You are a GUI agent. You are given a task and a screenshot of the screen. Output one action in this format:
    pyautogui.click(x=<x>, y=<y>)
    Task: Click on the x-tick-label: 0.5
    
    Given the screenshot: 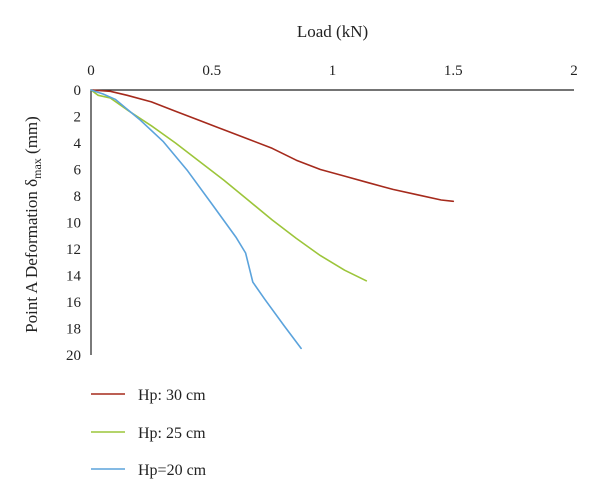 What is the action you would take?
    pyautogui.click(x=211, y=71)
    